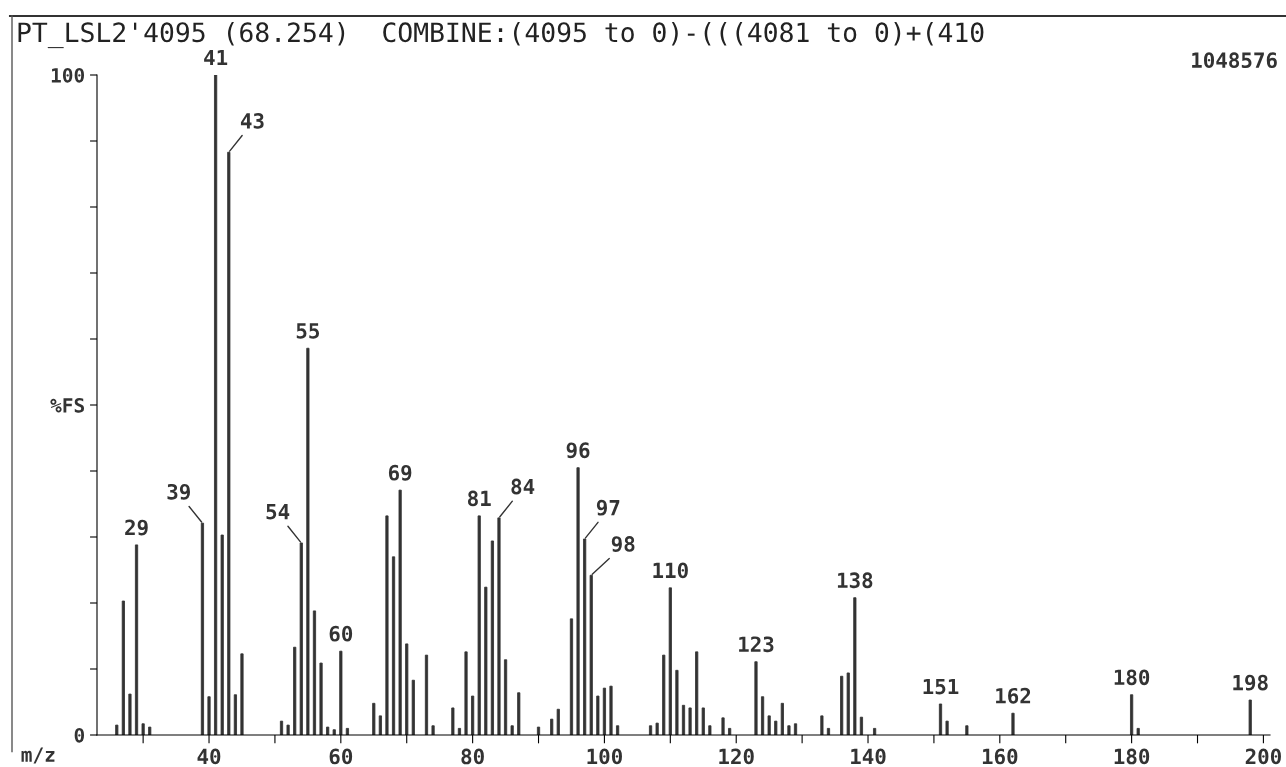  Describe the element at coordinates (523, 486) in the screenshot. I see `annotation: 84` at that location.